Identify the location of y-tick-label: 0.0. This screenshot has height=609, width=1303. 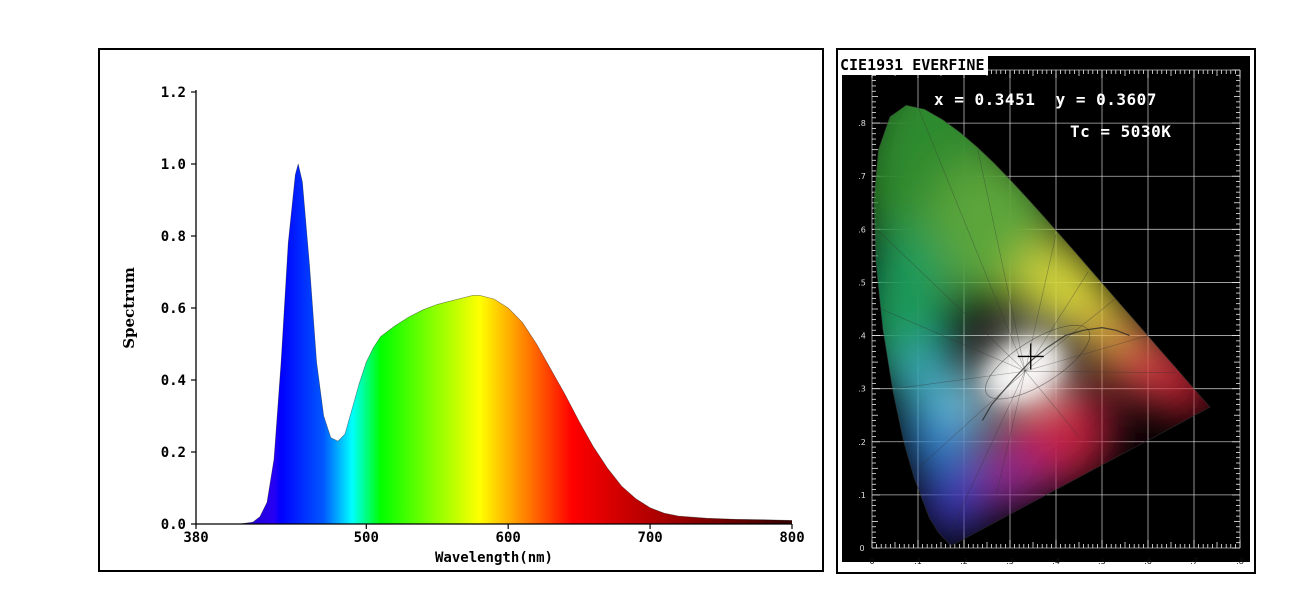
(173, 525).